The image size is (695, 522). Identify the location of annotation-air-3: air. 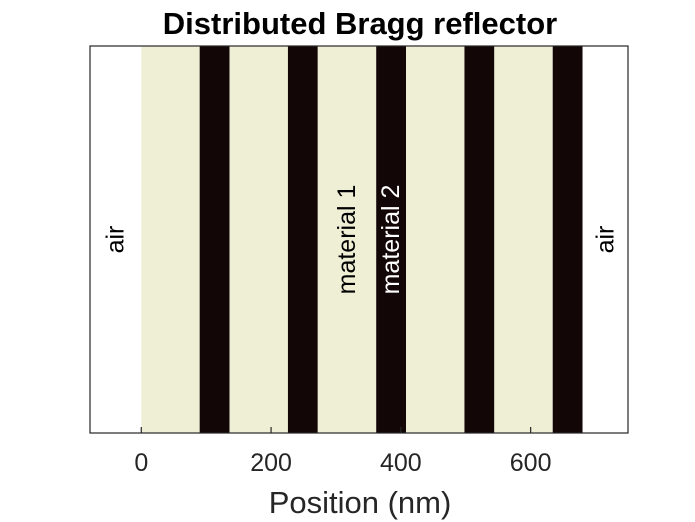
(605, 240).